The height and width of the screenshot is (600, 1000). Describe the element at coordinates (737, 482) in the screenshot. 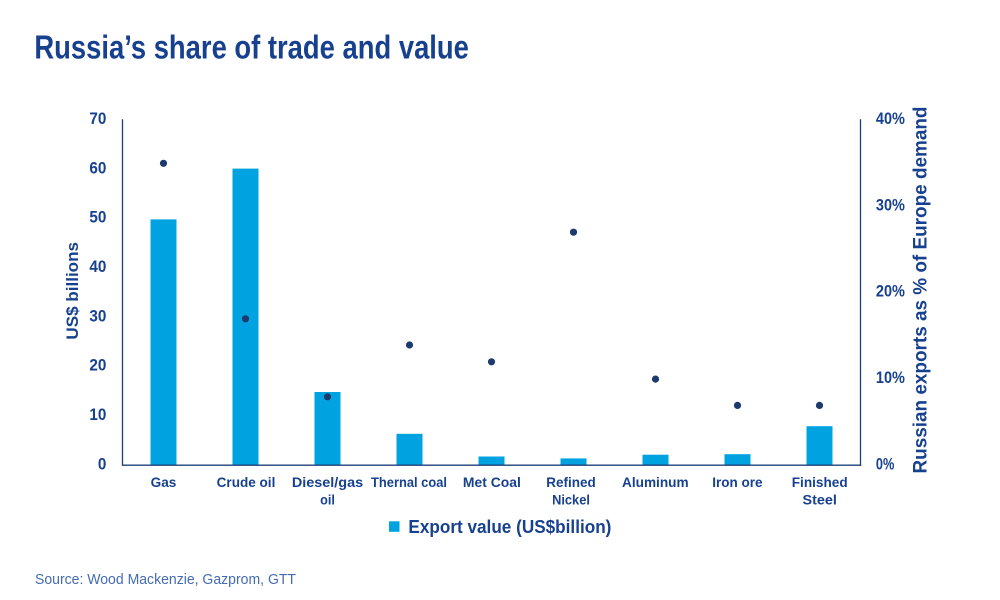

I see `svg-text: Iron ore` at that location.